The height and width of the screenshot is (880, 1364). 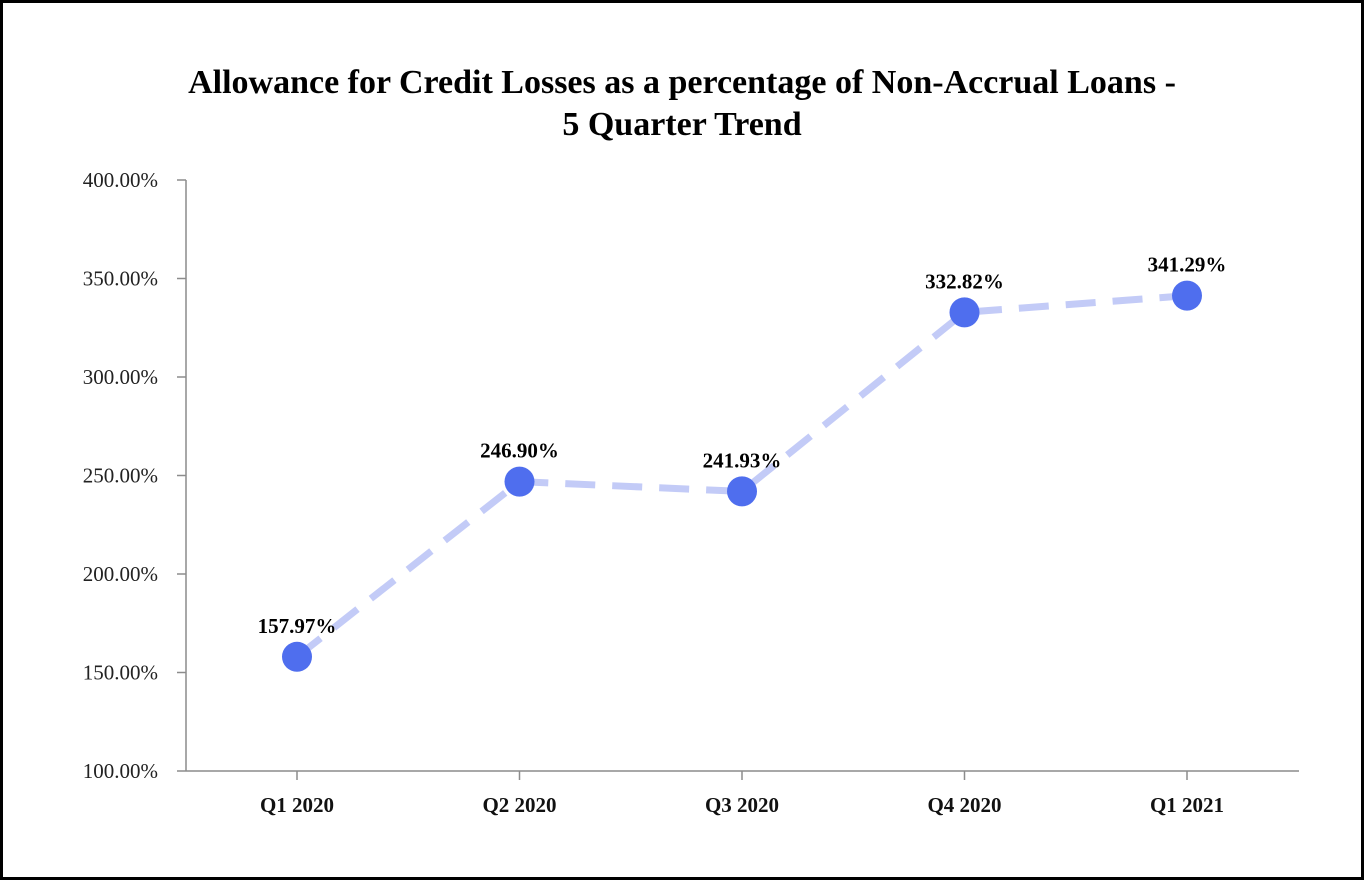 I want to click on x-tick-label: Q1 2021, so click(x=1187, y=805).